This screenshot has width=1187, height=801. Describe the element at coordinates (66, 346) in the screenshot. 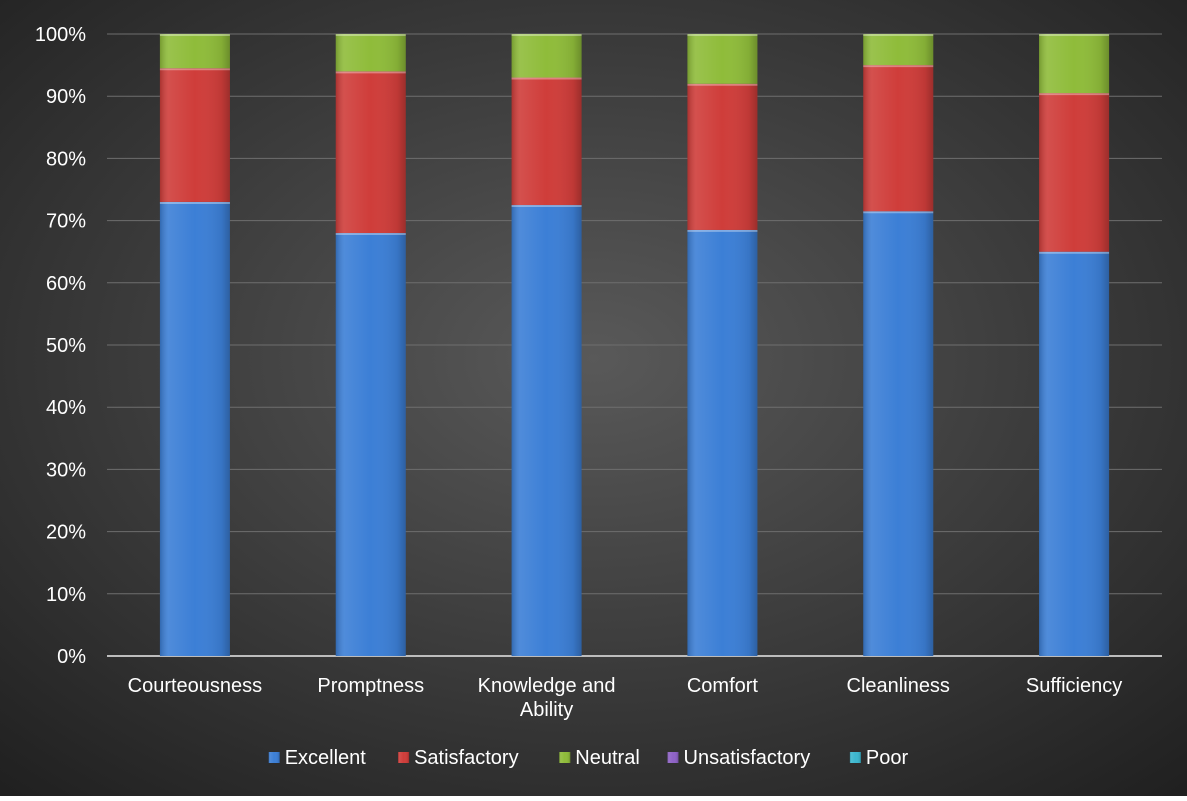

I see `y-tick-label: 50%` at that location.